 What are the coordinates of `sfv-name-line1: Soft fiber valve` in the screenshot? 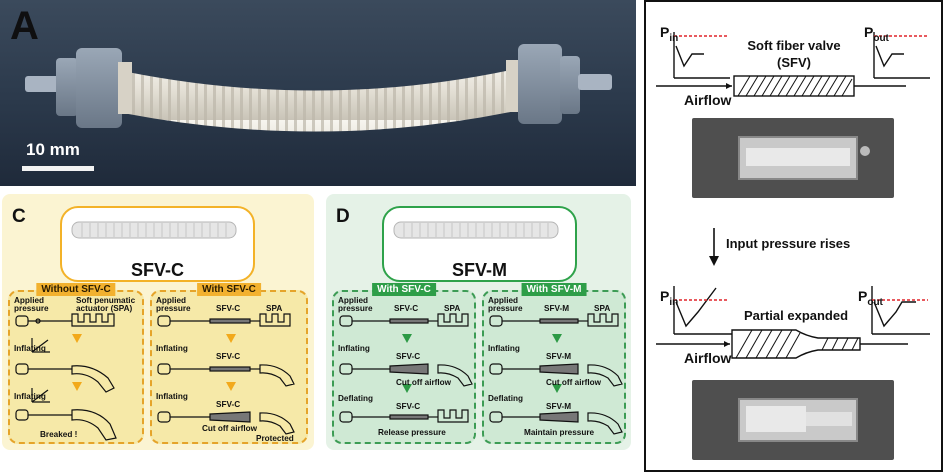 It's located at (794, 45).